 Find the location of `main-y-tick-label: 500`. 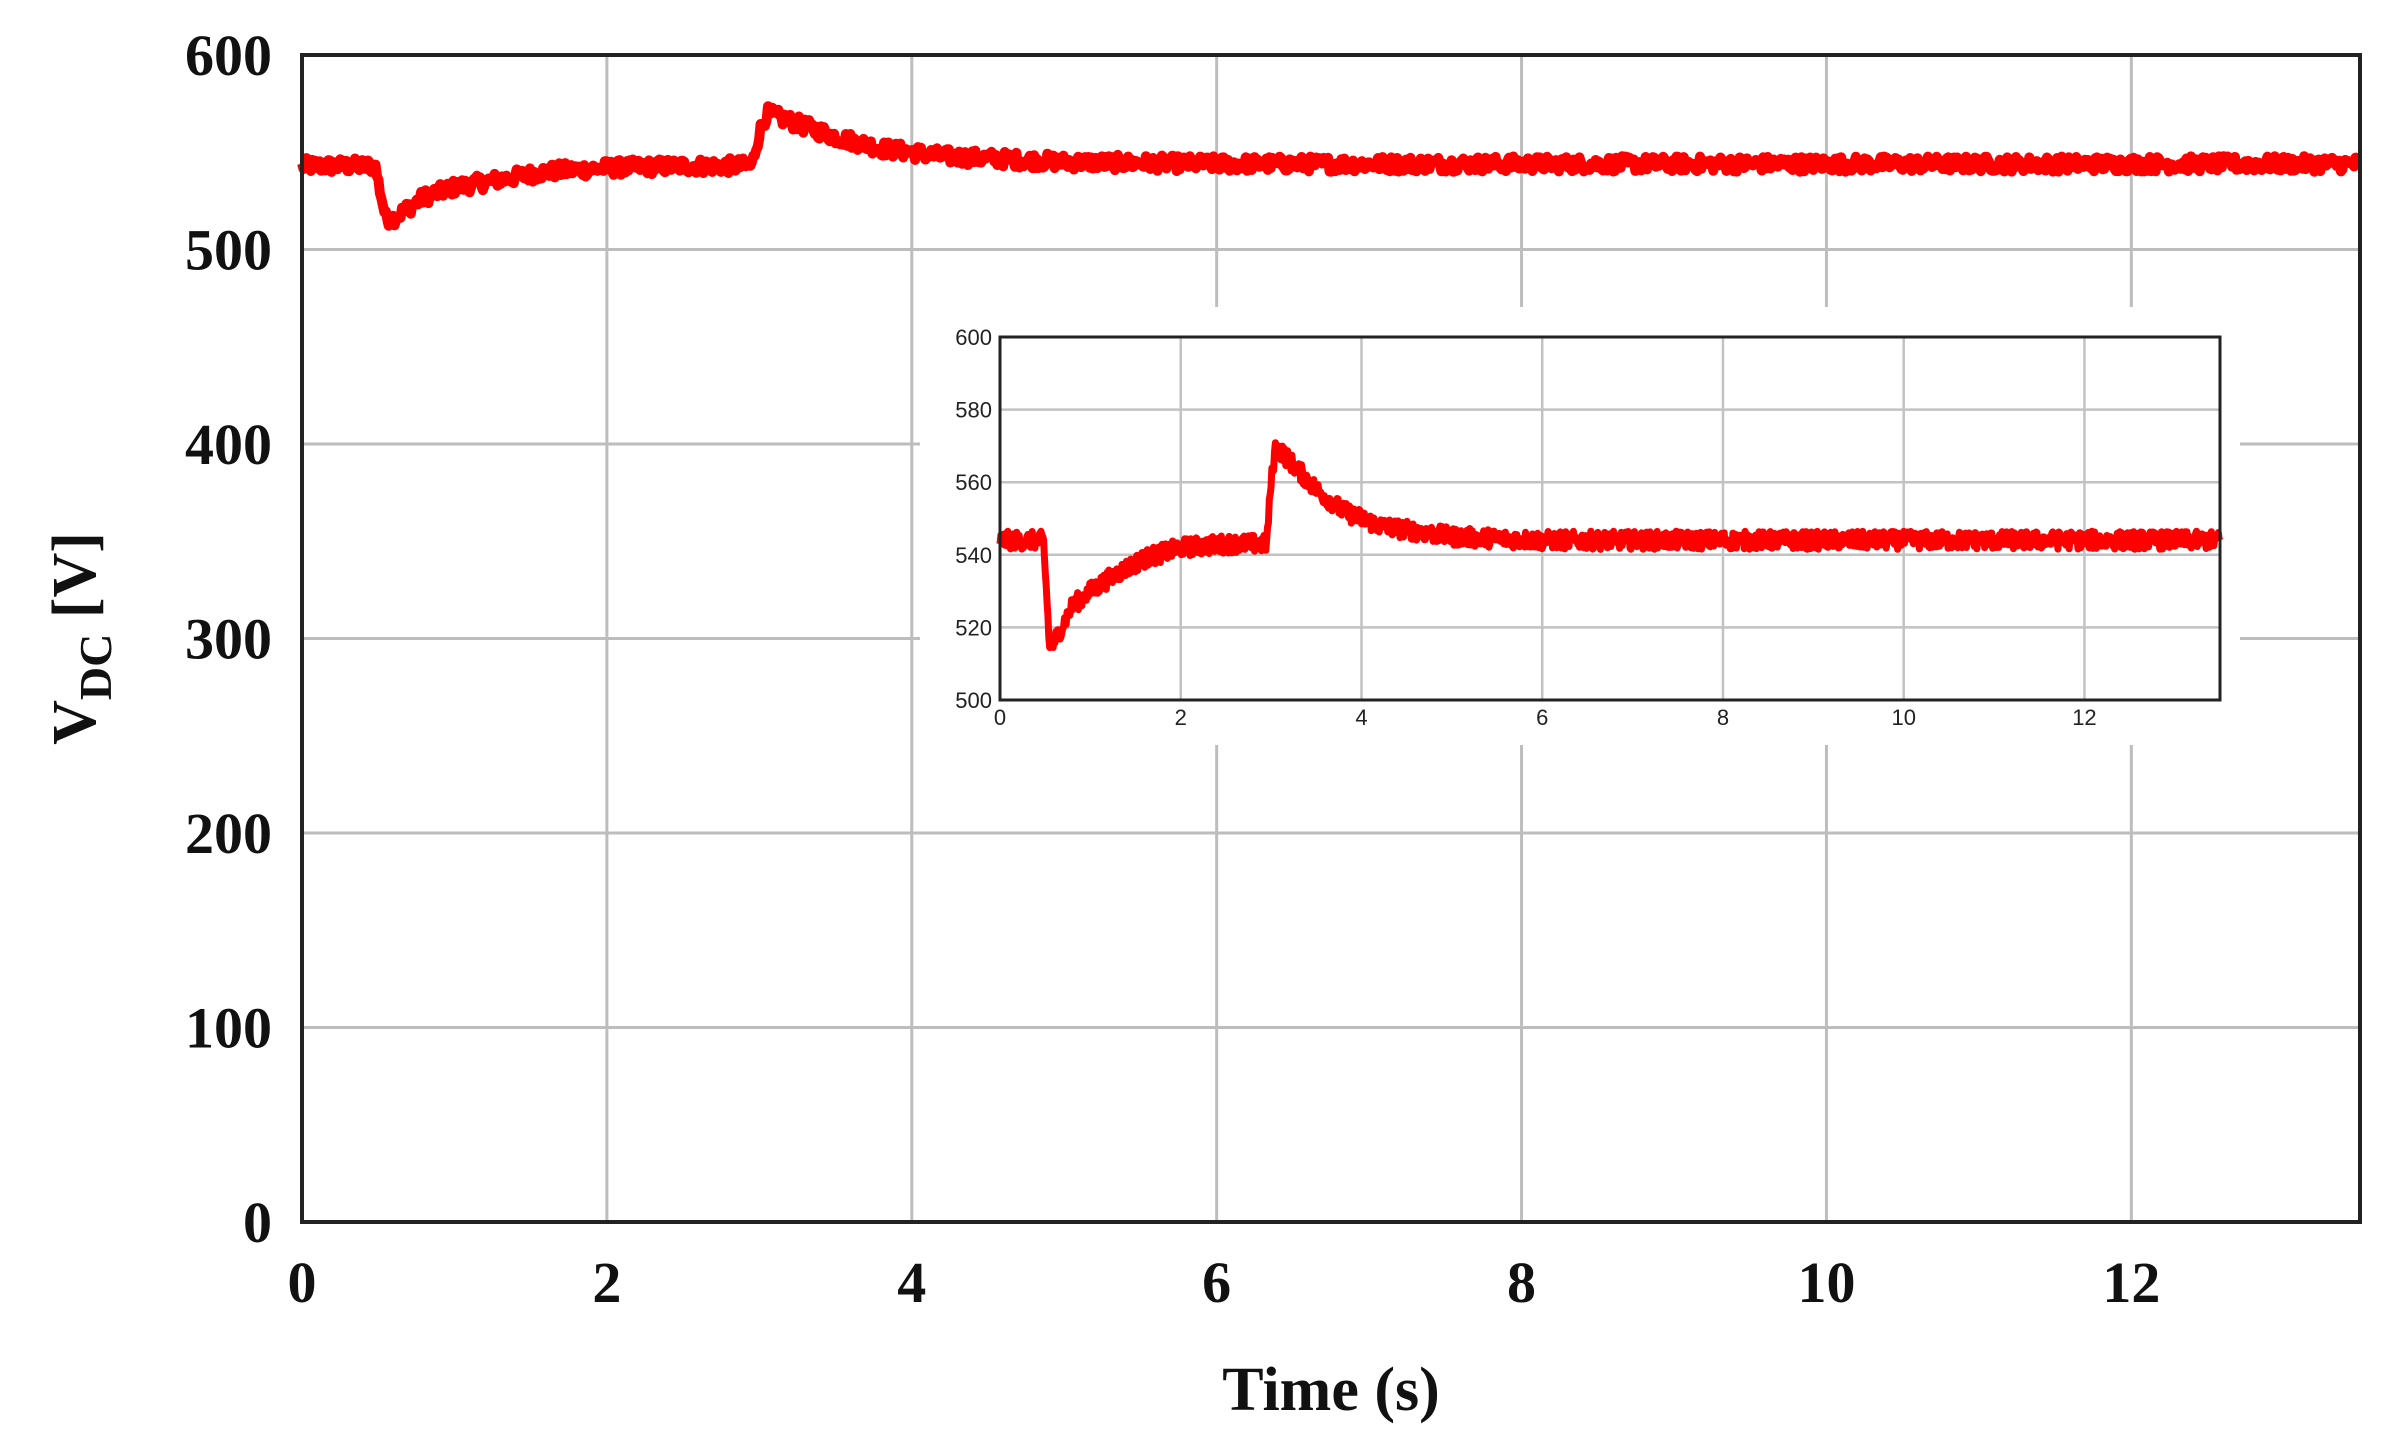

main-y-tick-label: 500 is located at coordinates (228, 250).